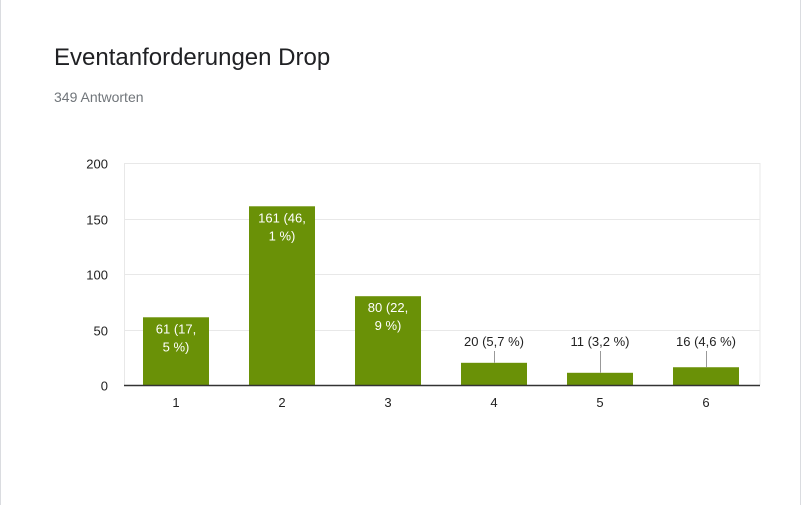  What do you see at coordinates (97, 220) in the screenshot?
I see `y-tick-label: 150` at bounding box center [97, 220].